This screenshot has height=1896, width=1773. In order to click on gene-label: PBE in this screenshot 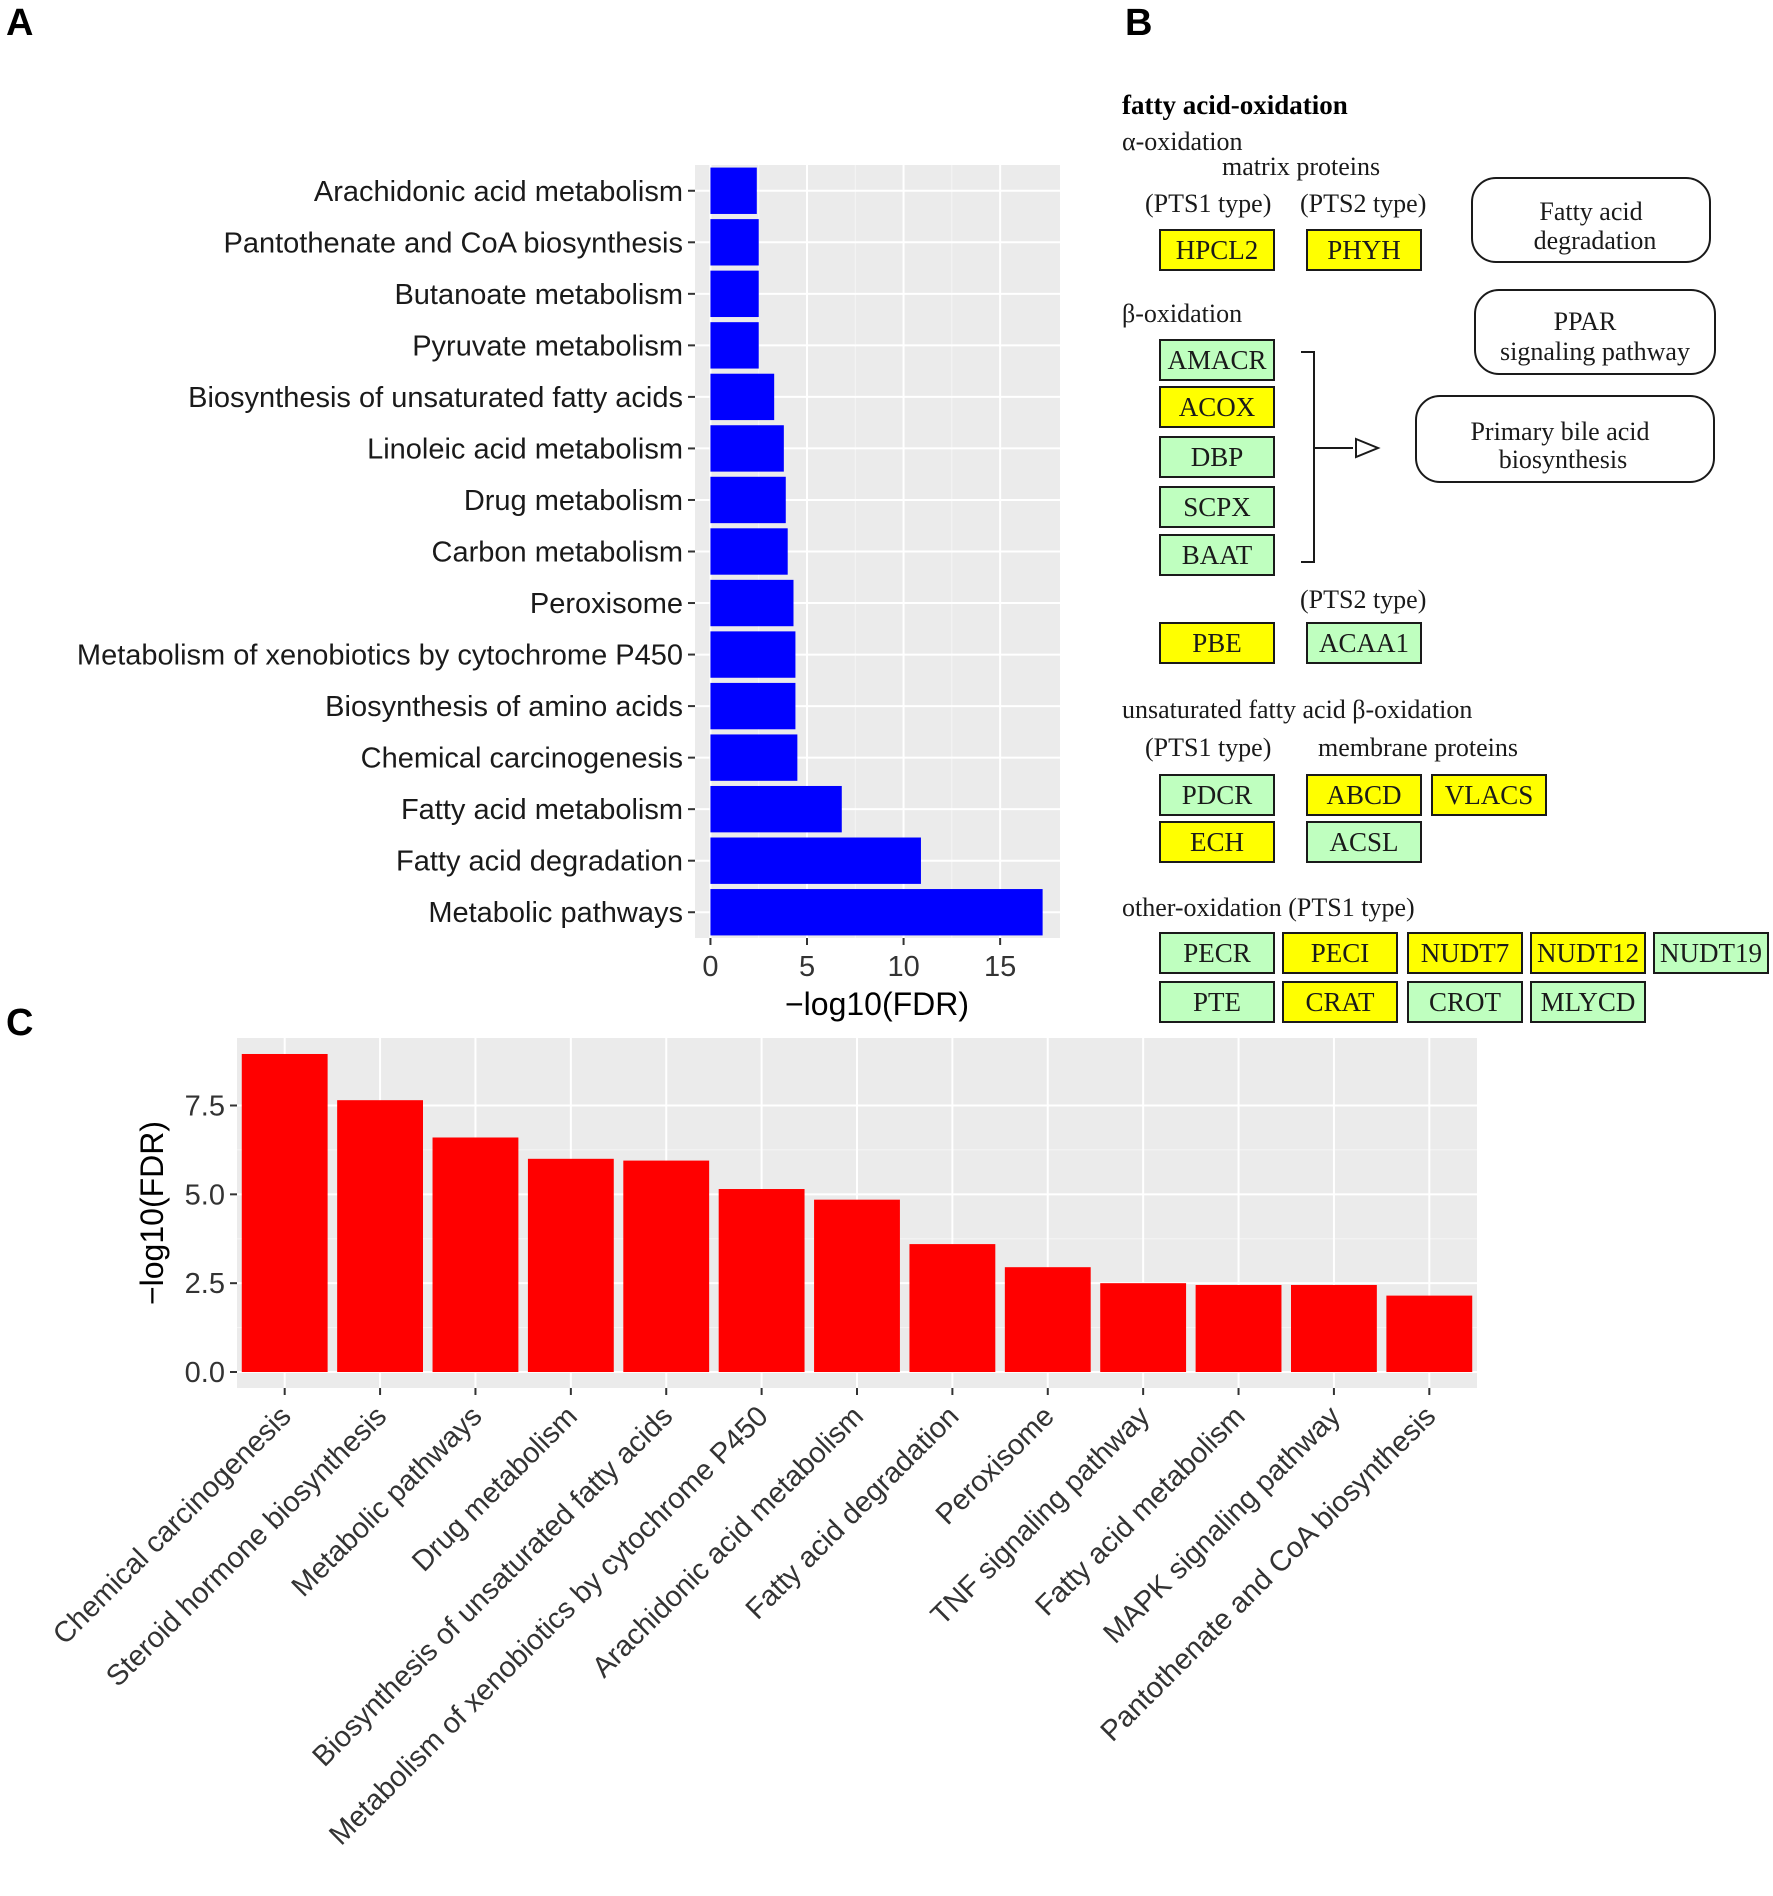, I will do `click(1217, 643)`.